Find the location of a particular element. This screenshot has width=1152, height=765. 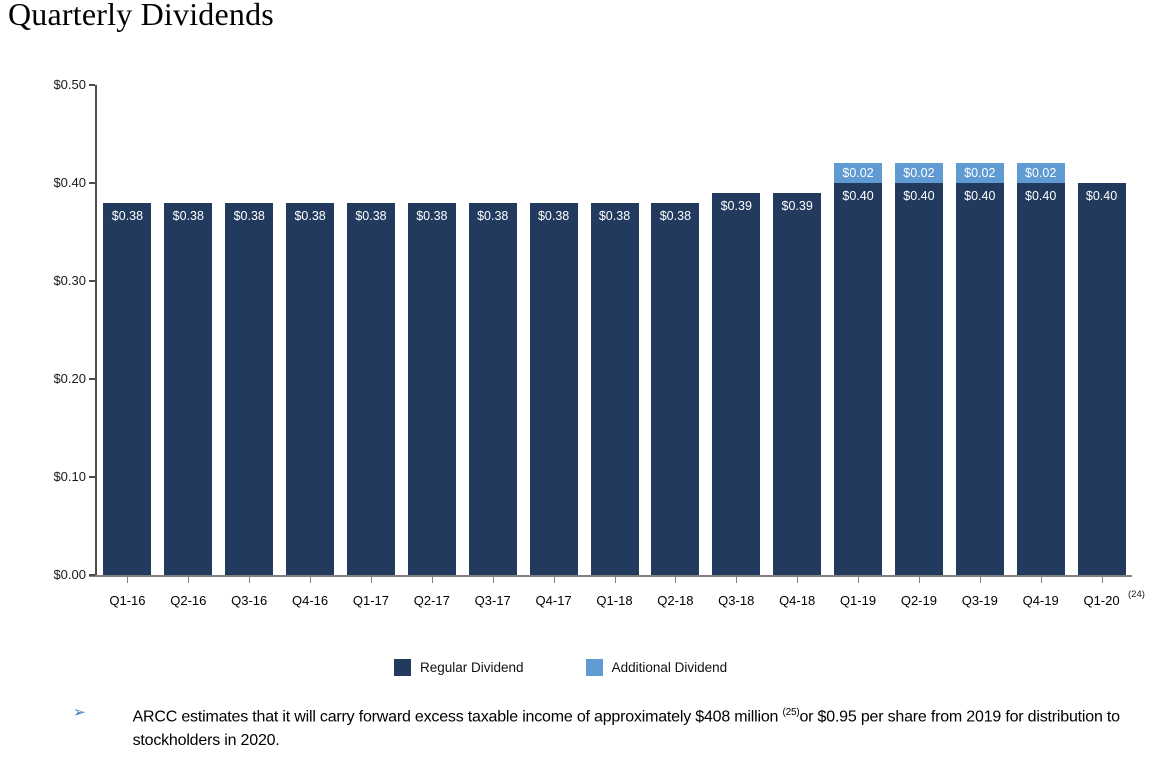

x-tick-label: Q4-18 is located at coordinates (797, 600).